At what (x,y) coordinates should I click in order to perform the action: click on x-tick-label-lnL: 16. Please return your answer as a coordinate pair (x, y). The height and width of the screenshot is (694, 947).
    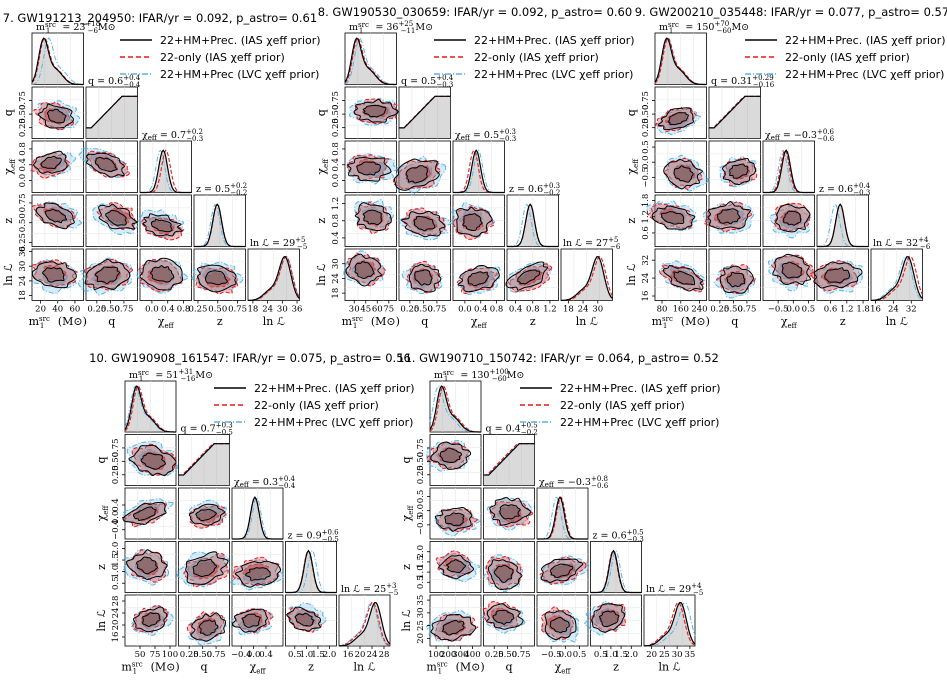
    Looking at the image, I should click on (348, 655).